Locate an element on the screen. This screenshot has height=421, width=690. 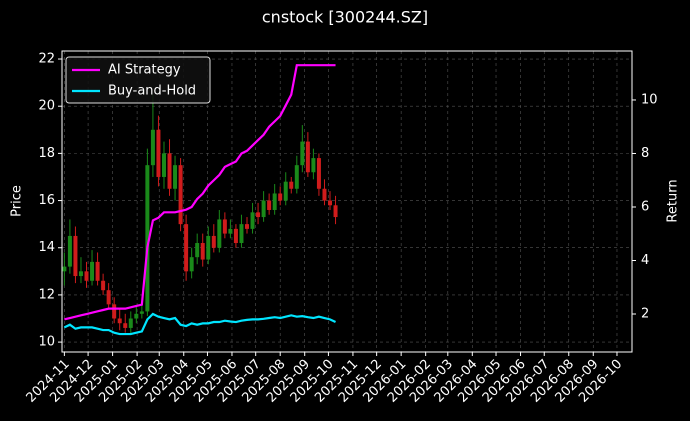
legend-label: AI Strategy is located at coordinates (144, 70).